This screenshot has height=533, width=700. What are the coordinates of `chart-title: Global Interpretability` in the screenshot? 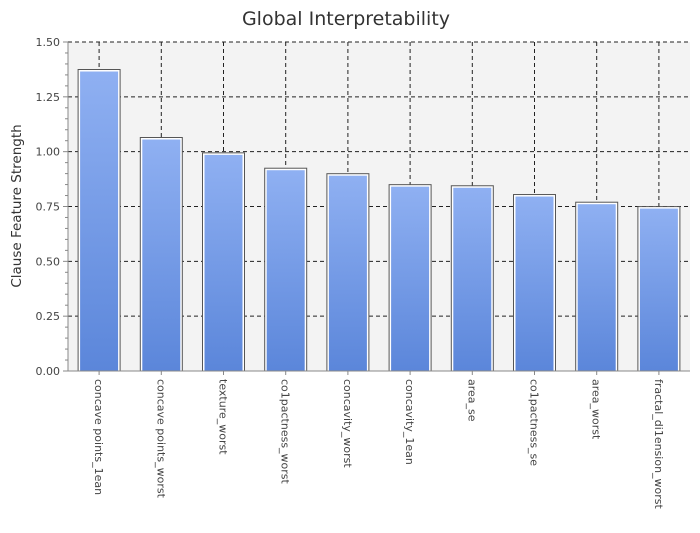 It's located at (346, 19).